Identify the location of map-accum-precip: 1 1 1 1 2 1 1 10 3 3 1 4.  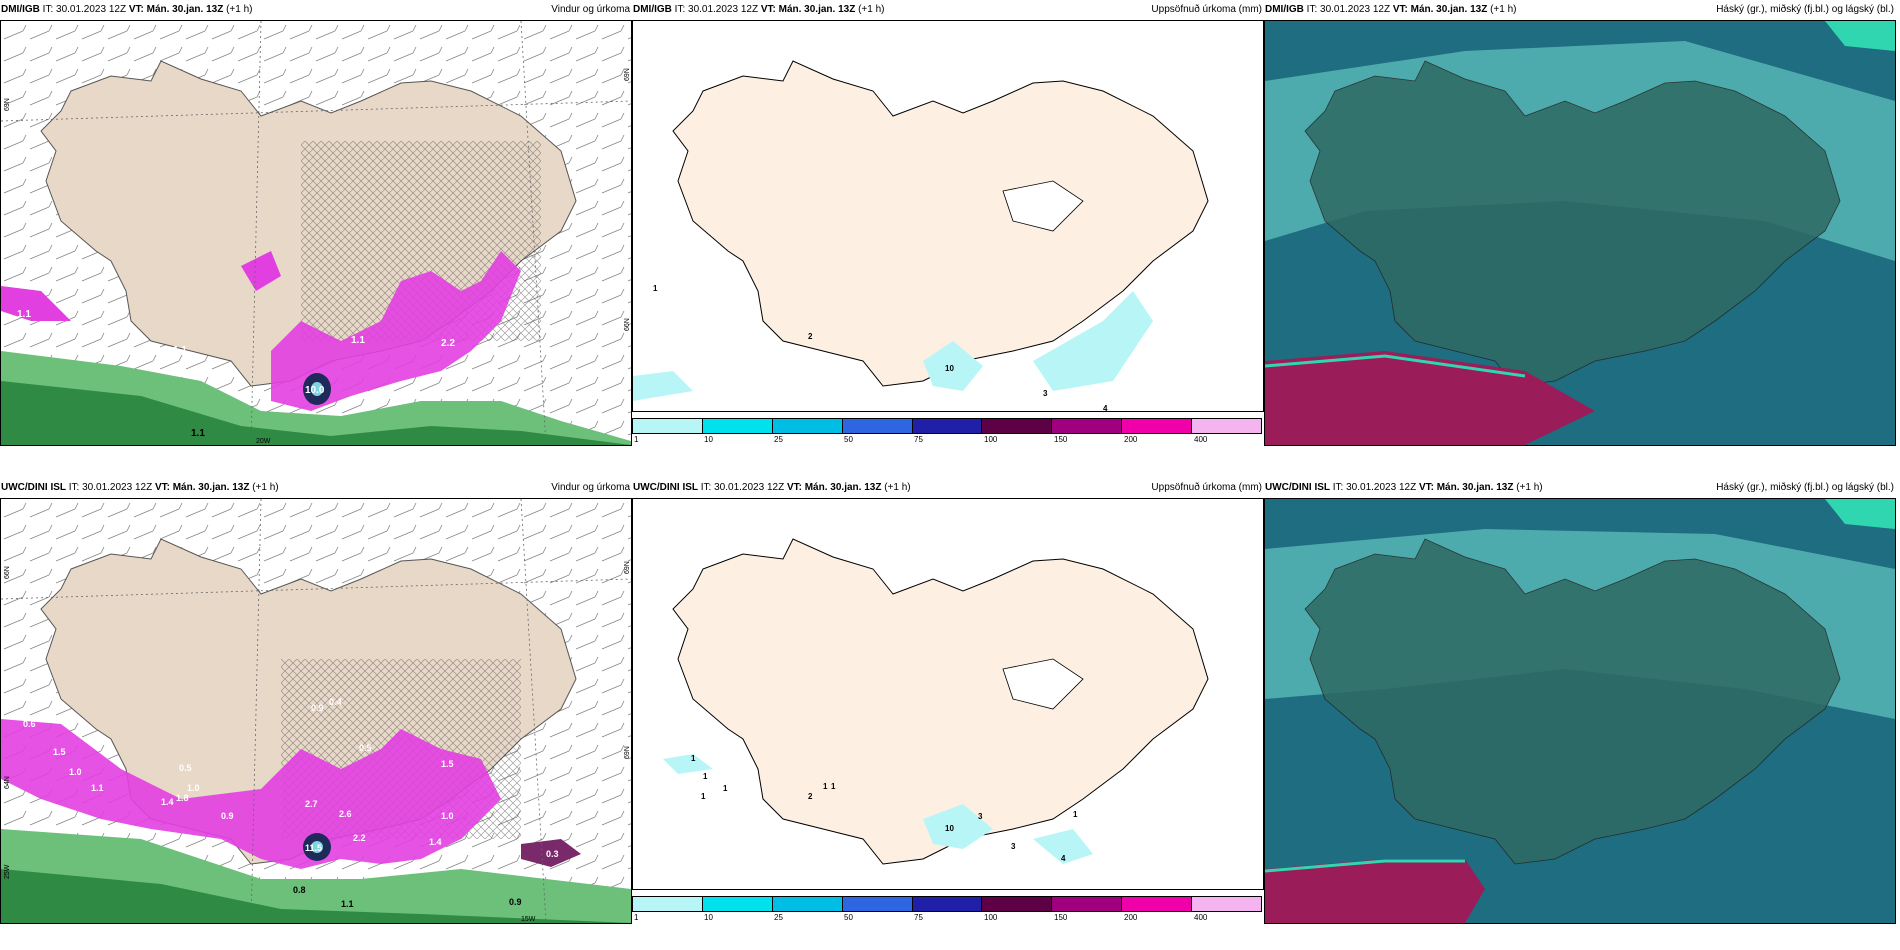
(948, 694).